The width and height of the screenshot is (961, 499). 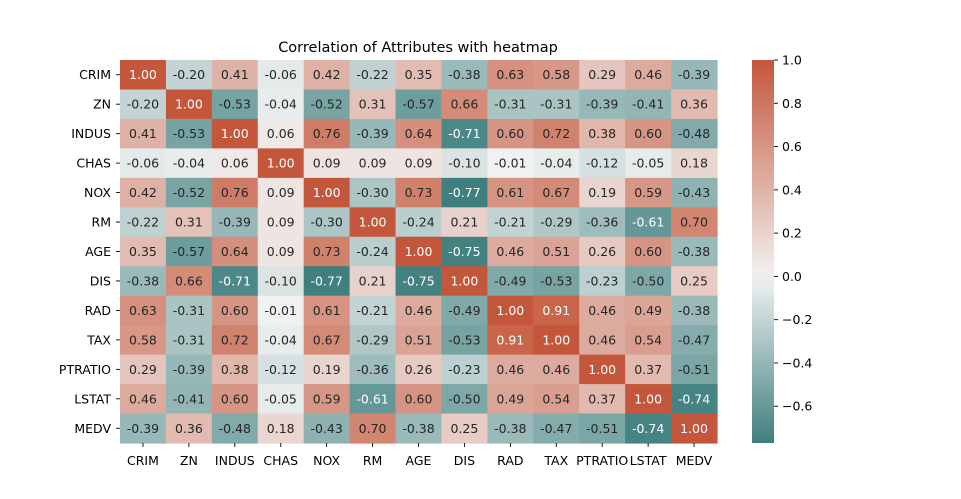 I want to click on cell-annotation: -0.52, so click(x=326, y=104).